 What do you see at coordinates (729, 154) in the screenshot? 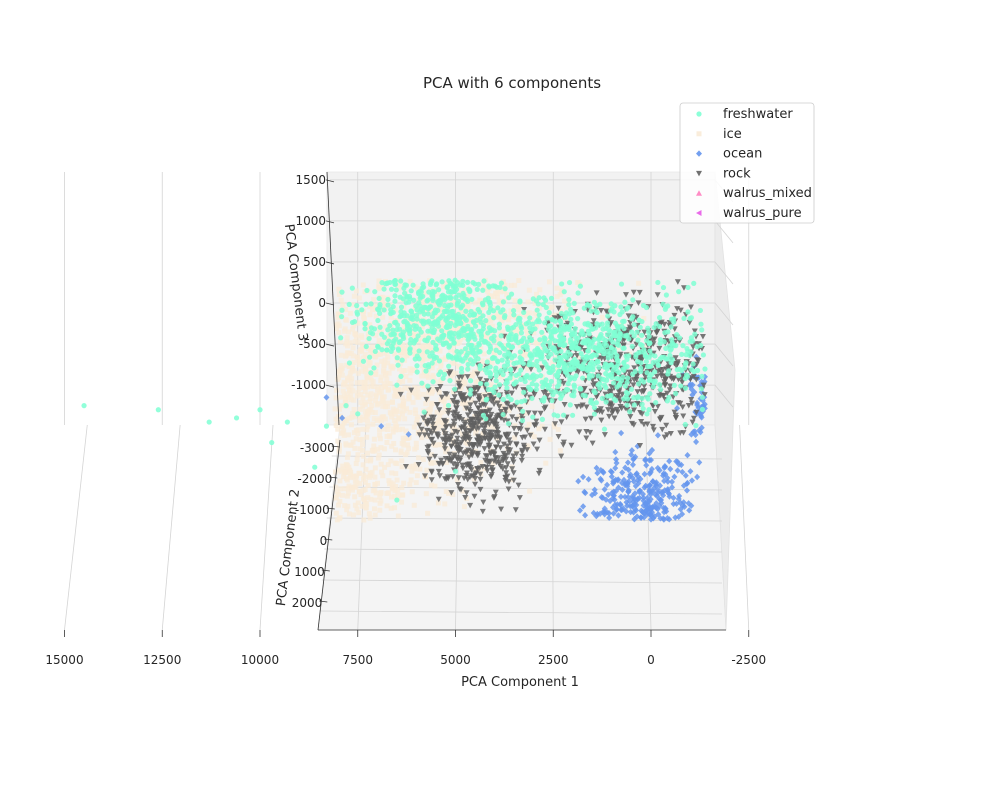
I see `legend-item-ocean: ocean` at bounding box center [729, 154].